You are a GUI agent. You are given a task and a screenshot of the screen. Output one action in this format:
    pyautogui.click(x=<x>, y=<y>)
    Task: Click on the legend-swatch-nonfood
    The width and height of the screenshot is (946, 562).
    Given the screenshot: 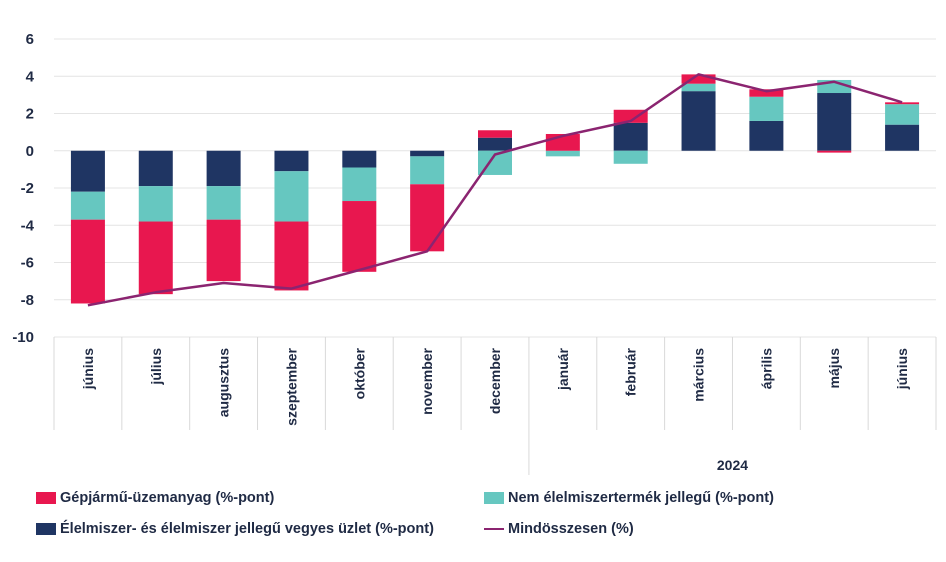 What is the action you would take?
    pyautogui.click(x=494, y=498)
    